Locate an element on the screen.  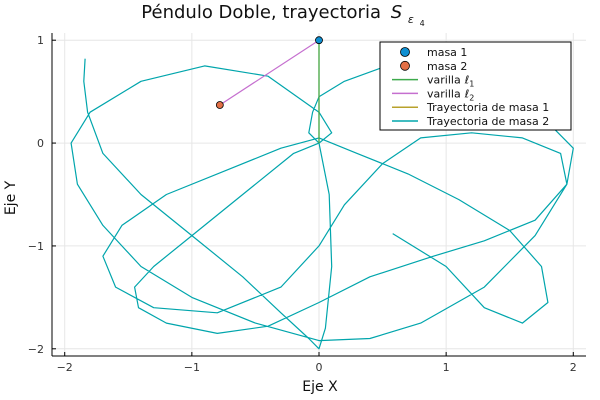
chart-title-math: S is located at coordinates (396, 12).